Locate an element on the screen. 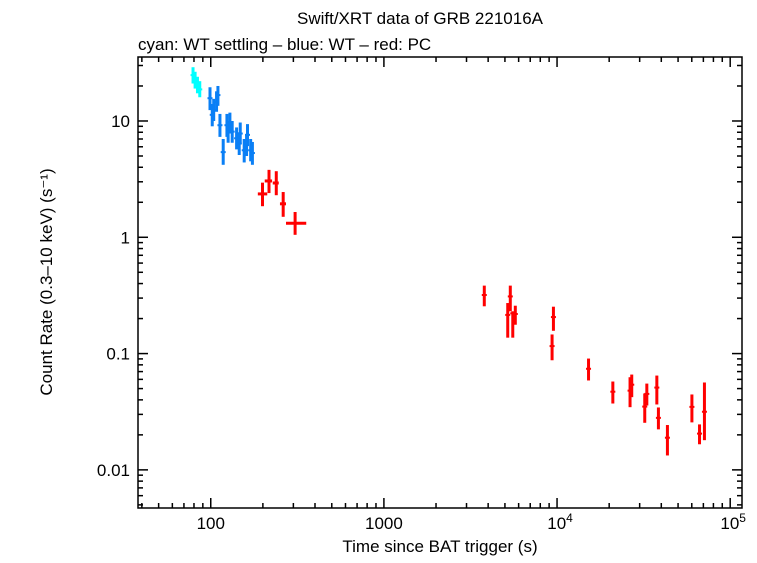  x-axis-label: Time since BAT trigger (s) is located at coordinates (439, 546).